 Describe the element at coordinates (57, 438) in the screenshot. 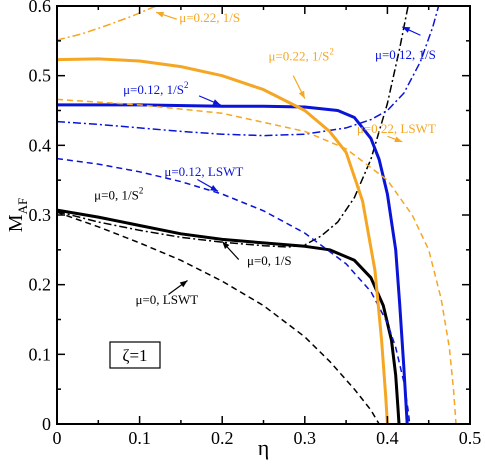

I see `x-tick-label: 0` at that location.